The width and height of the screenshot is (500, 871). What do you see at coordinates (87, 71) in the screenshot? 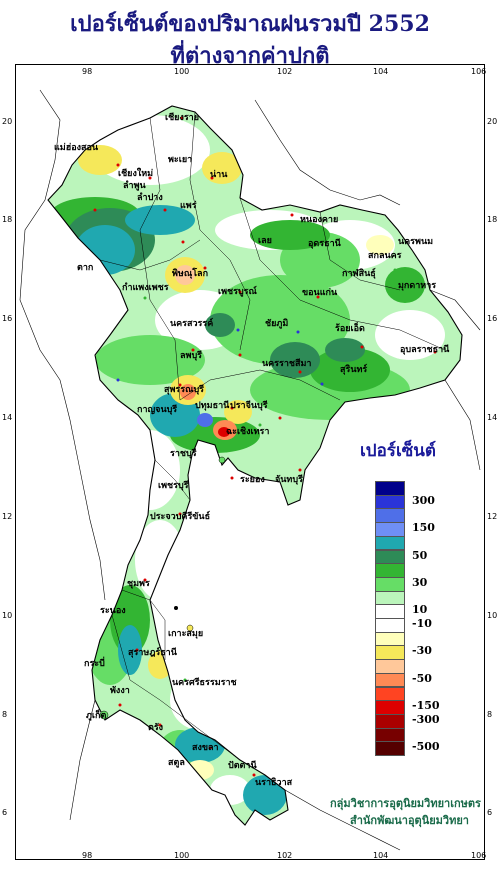
I see `lon-tick-top: 98` at bounding box center [87, 71].